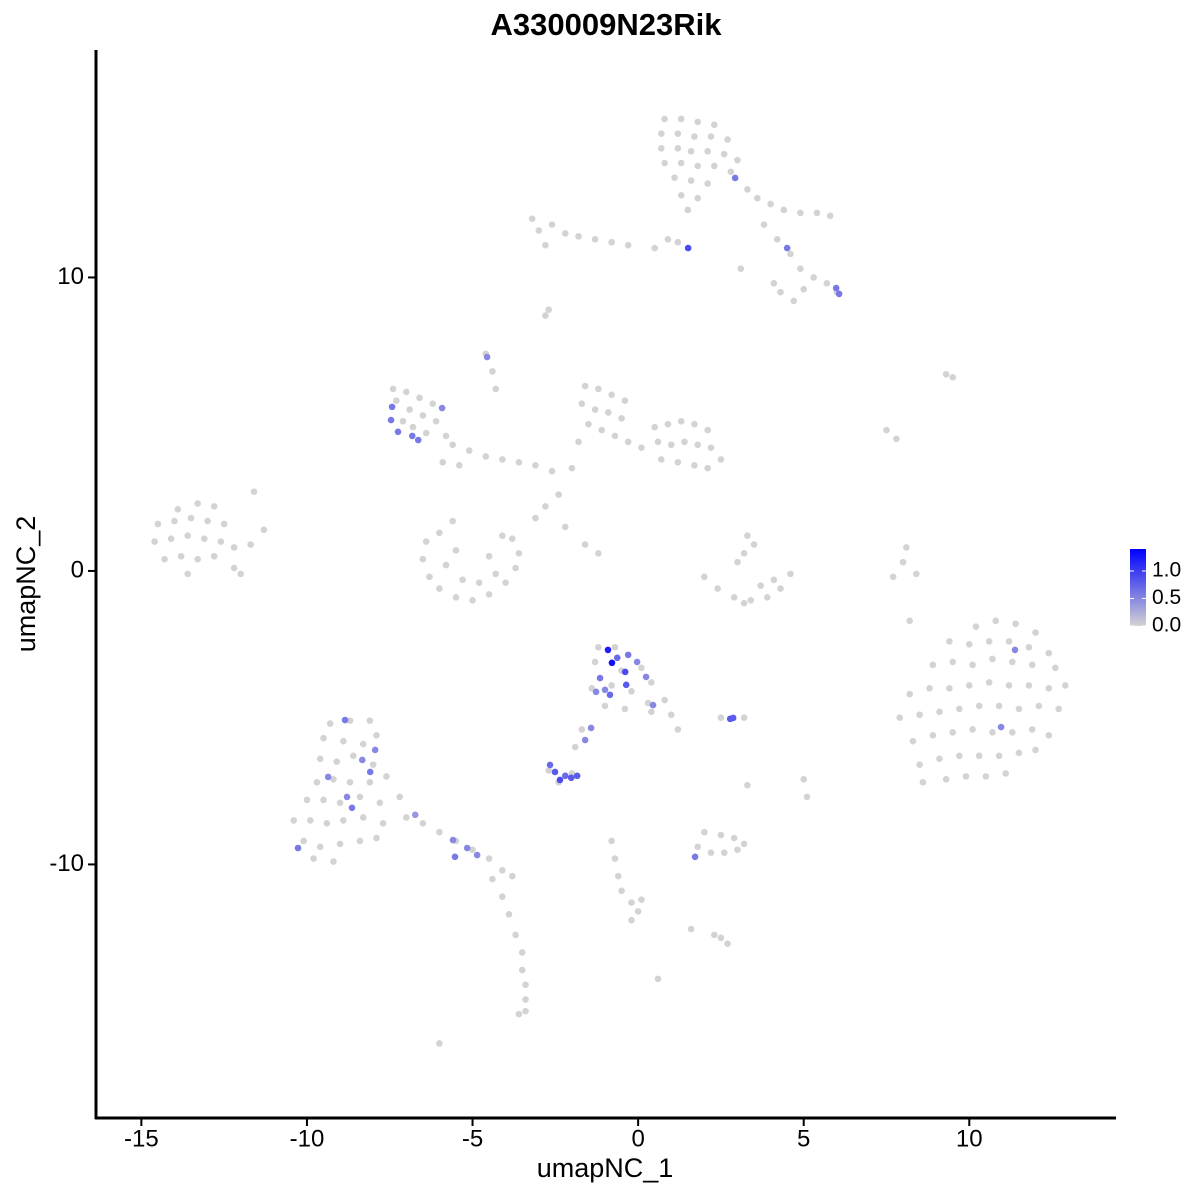  What do you see at coordinates (77, 569) in the screenshot?
I see `y-tick-label: 0` at bounding box center [77, 569].